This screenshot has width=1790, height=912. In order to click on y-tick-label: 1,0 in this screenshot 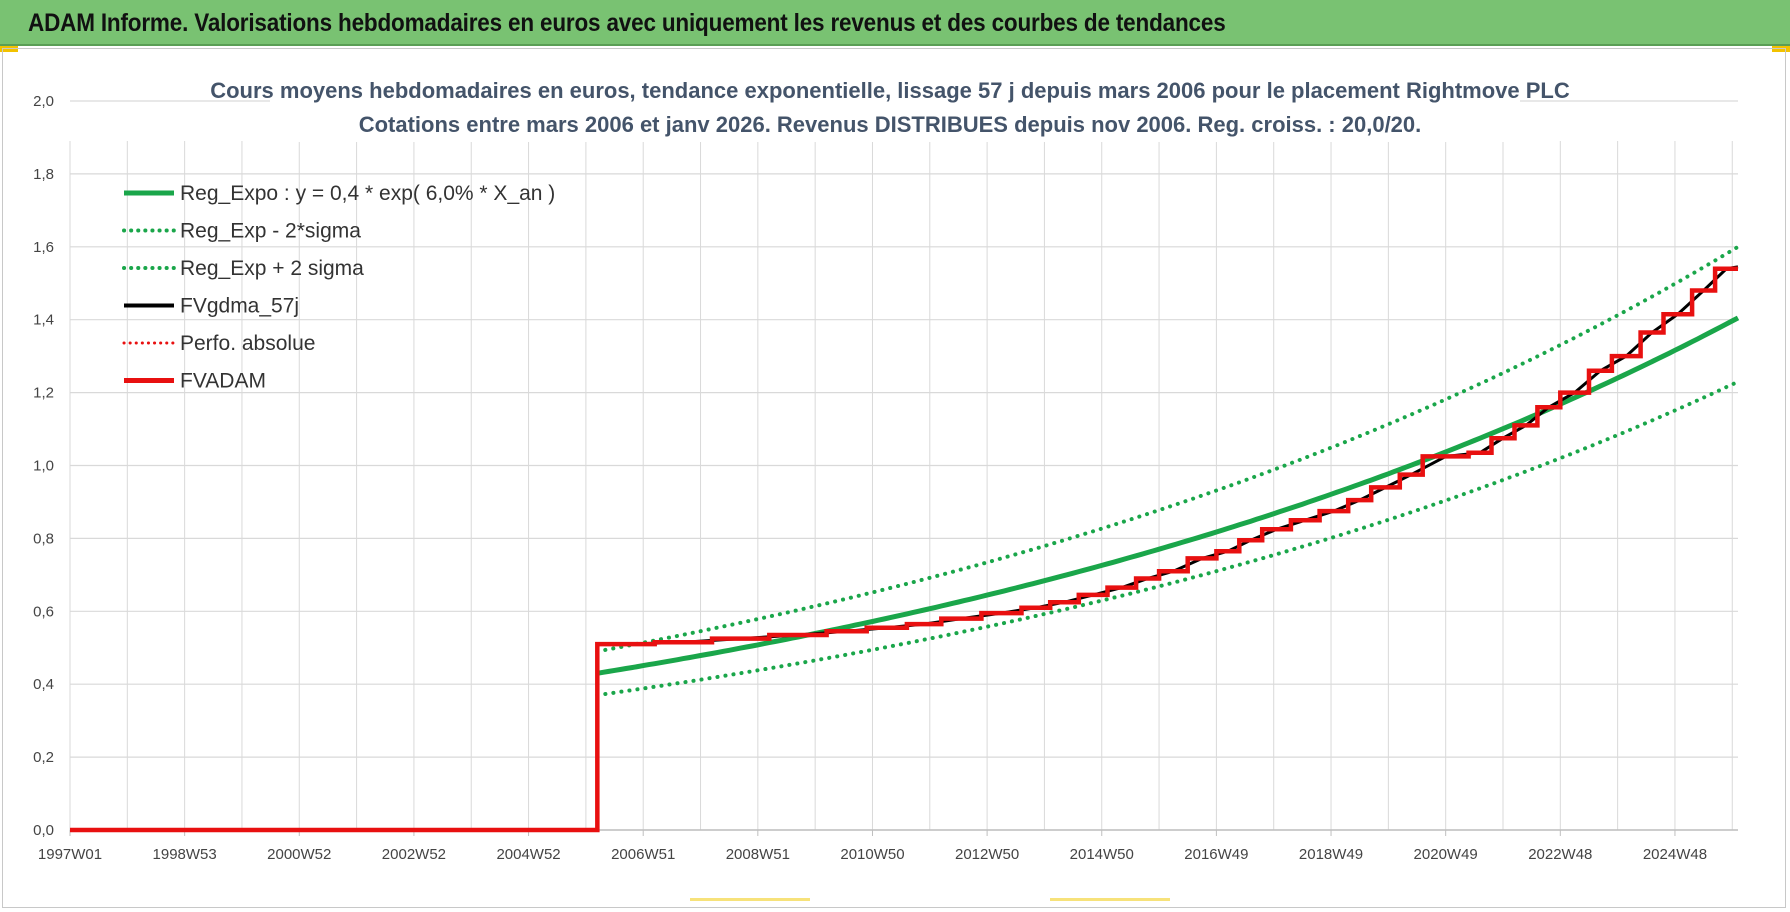, I will do `click(43, 466)`.